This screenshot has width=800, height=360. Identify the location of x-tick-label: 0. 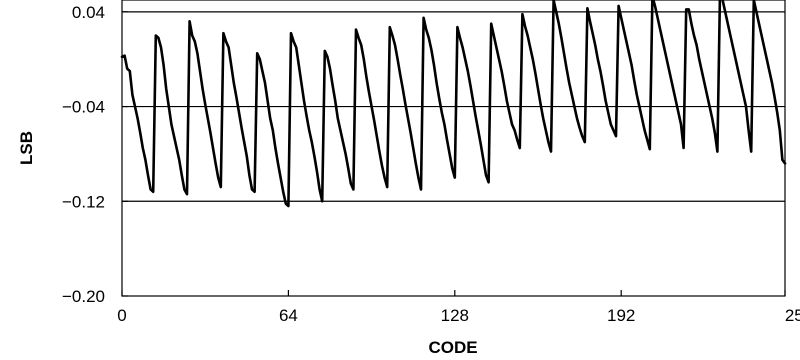
(121, 315).